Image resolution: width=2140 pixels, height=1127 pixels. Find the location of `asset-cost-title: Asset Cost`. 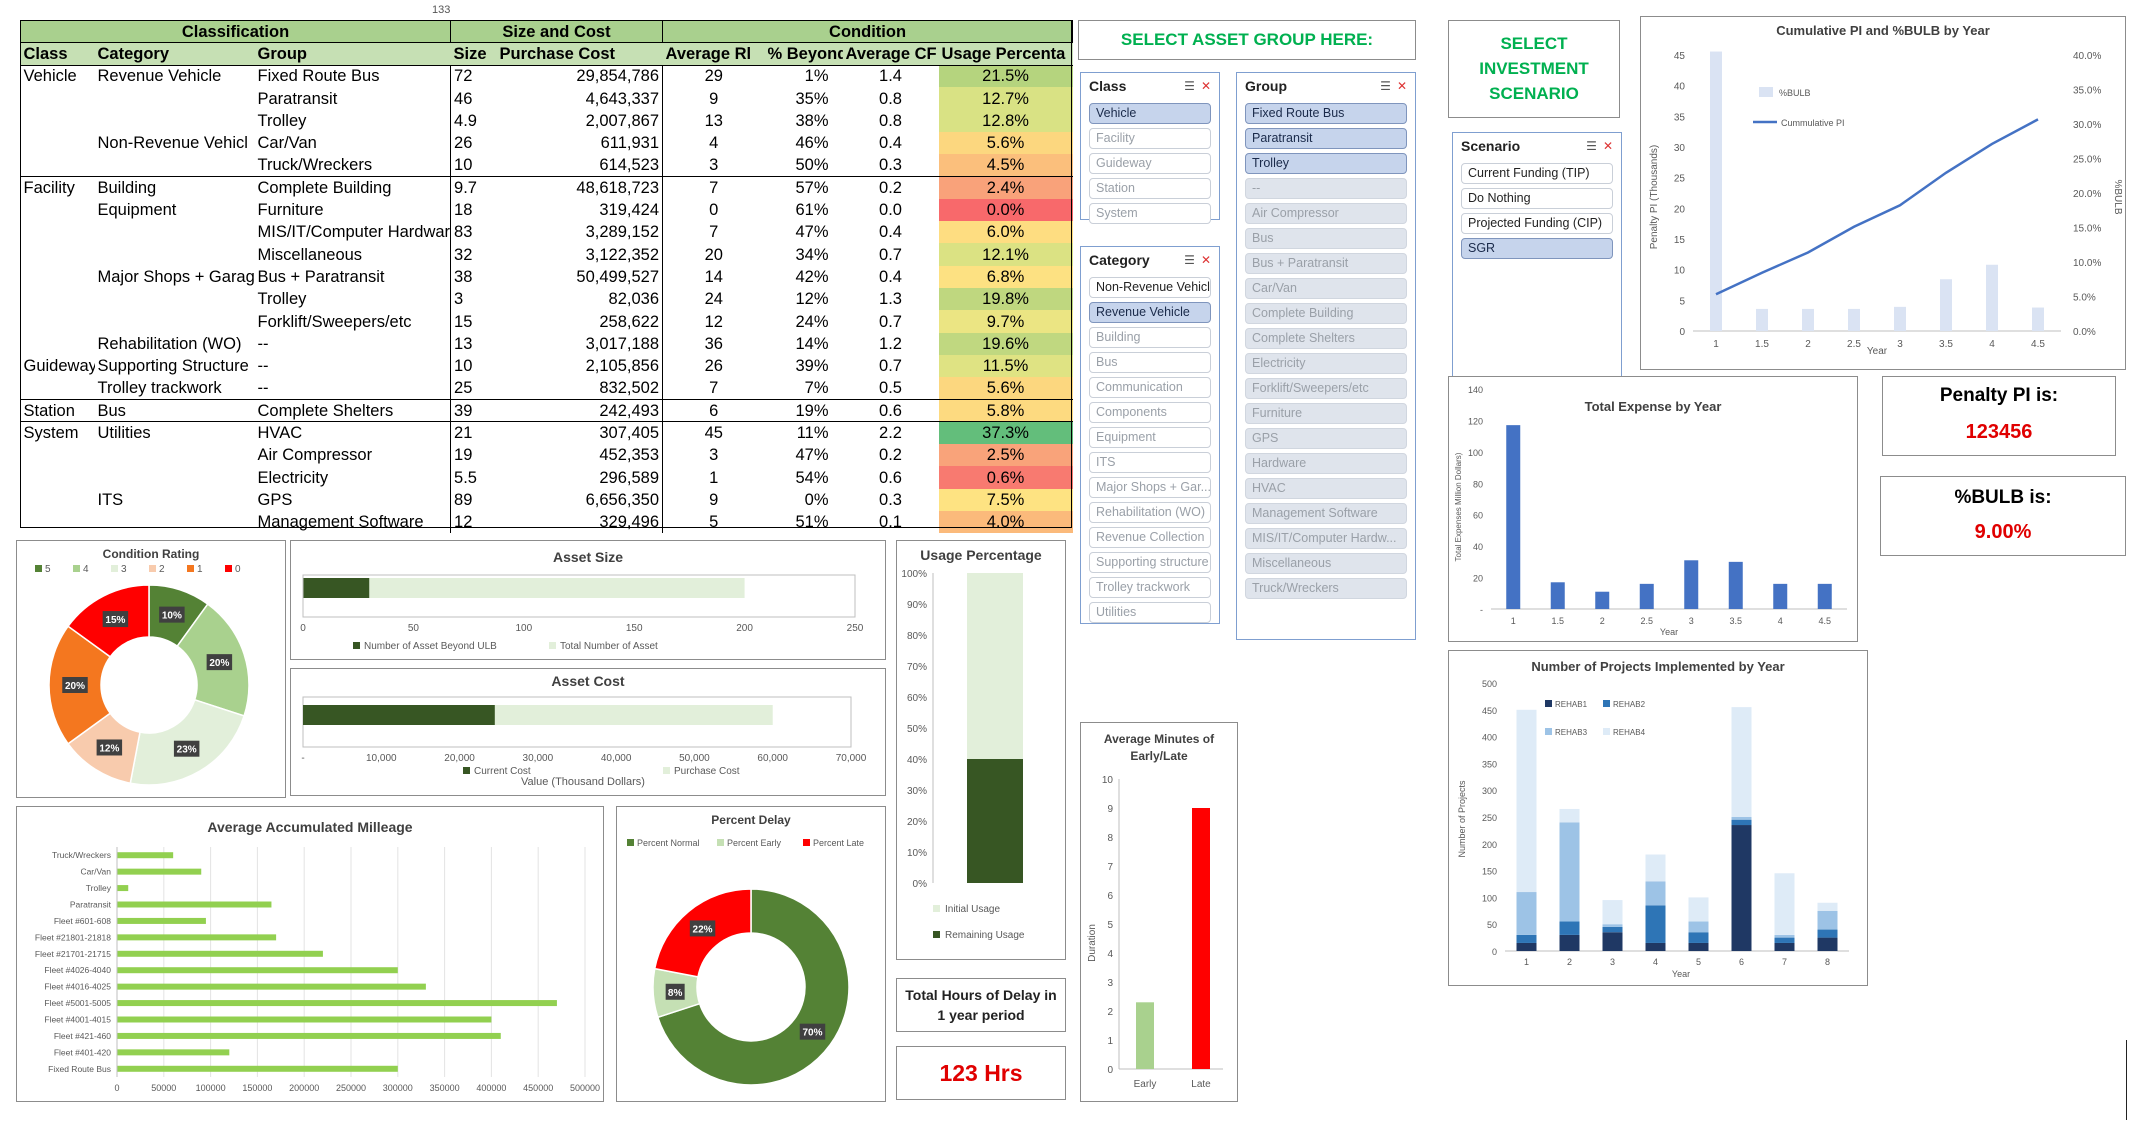

asset-cost-title: Asset Cost is located at coordinates (588, 681).